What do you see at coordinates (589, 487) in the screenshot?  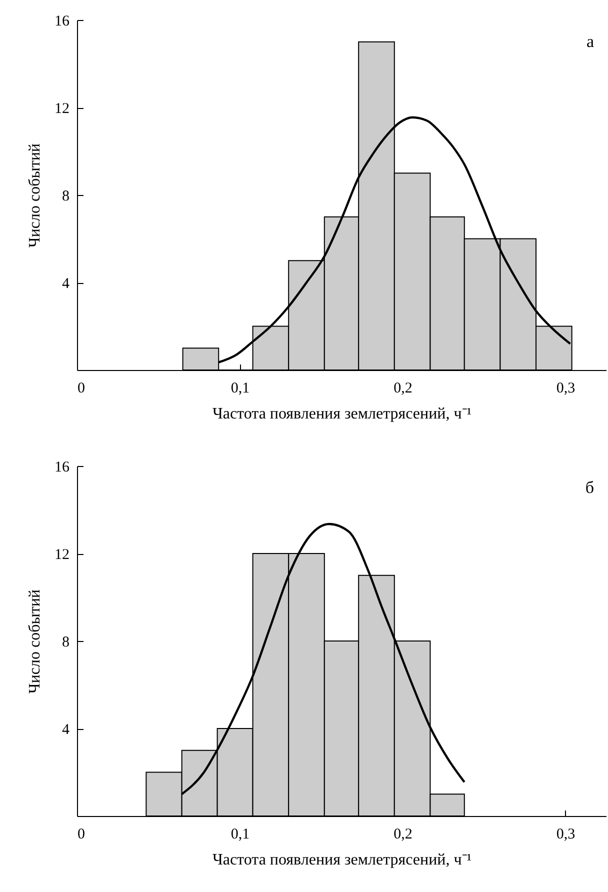 I see `annotation: б` at bounding box center [589, 487].